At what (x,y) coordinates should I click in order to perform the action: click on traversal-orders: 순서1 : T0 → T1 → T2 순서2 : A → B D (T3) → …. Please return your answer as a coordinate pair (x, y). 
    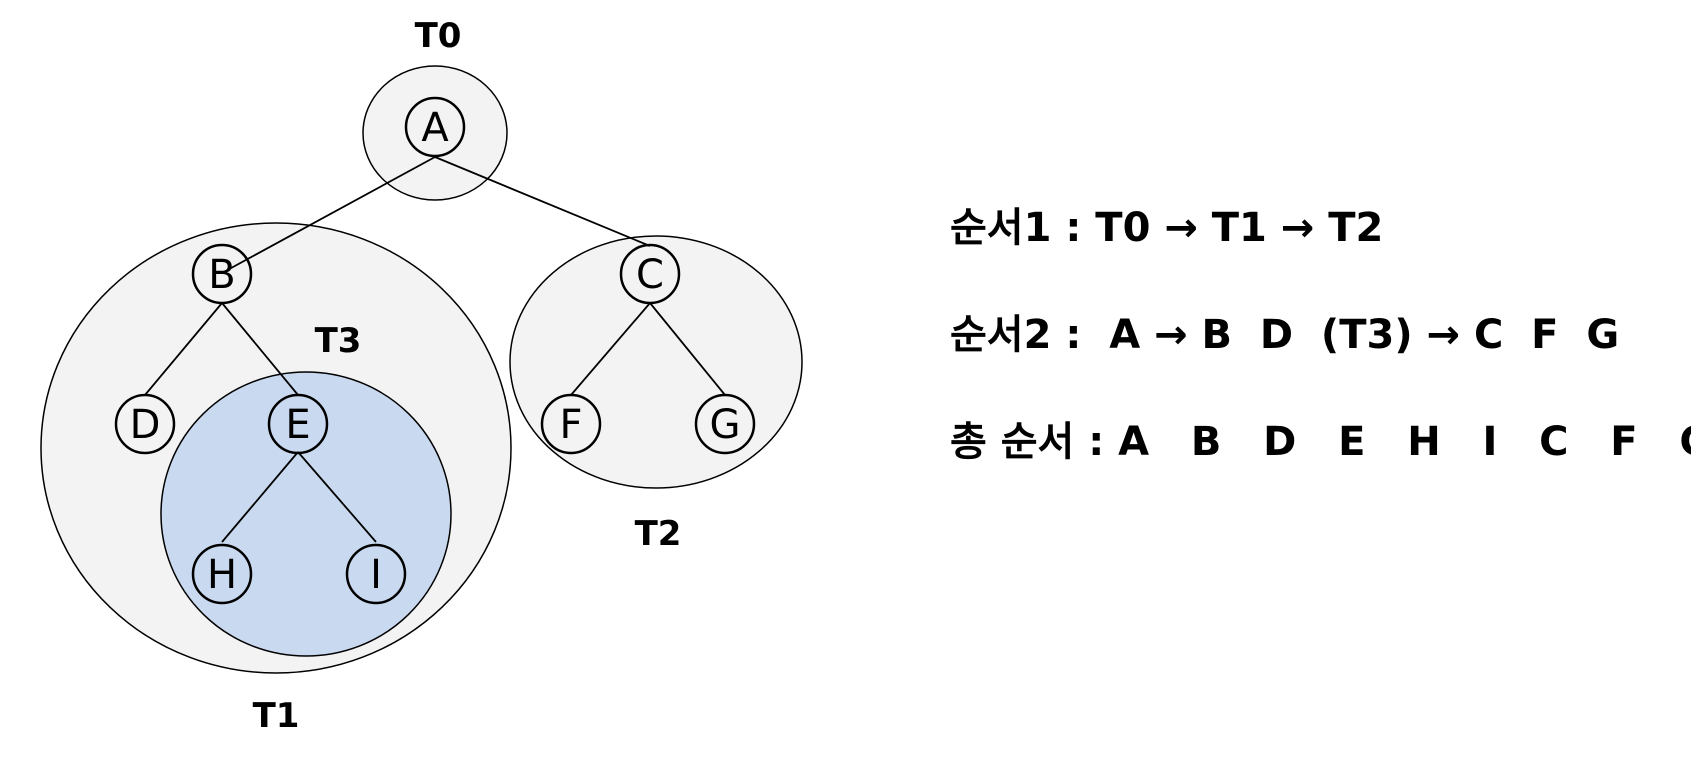
    Looking at the image, I should click on (1320, 335).